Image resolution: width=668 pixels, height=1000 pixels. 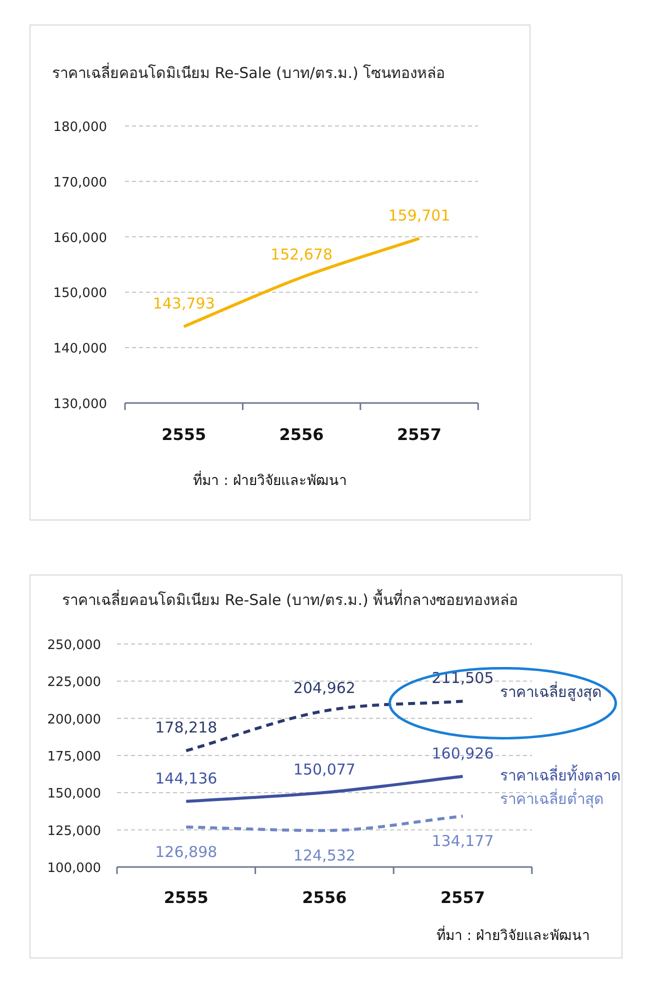 What do you see at coordinates (324, 855) in the screenshot?
I see `data-label: 124,532` at bounding box center [324, 855].